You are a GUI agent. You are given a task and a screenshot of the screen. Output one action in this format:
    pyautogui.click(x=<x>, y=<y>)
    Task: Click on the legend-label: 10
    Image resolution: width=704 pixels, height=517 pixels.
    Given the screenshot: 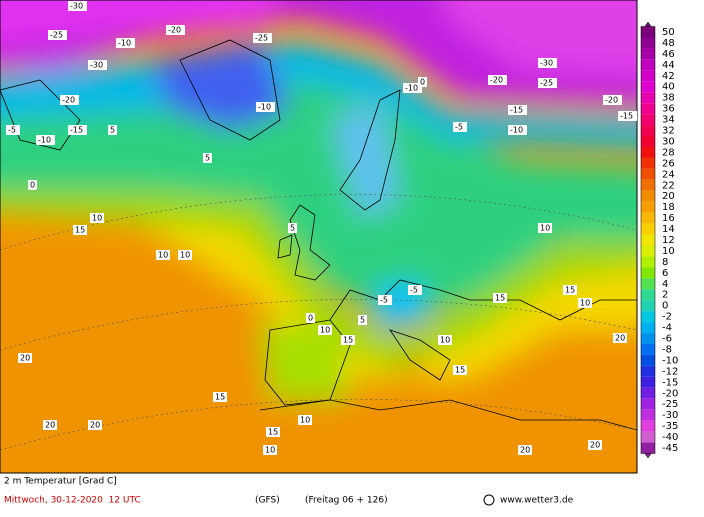 What is the action you would take?
    pyautogui.click(x=668, y=251)
    